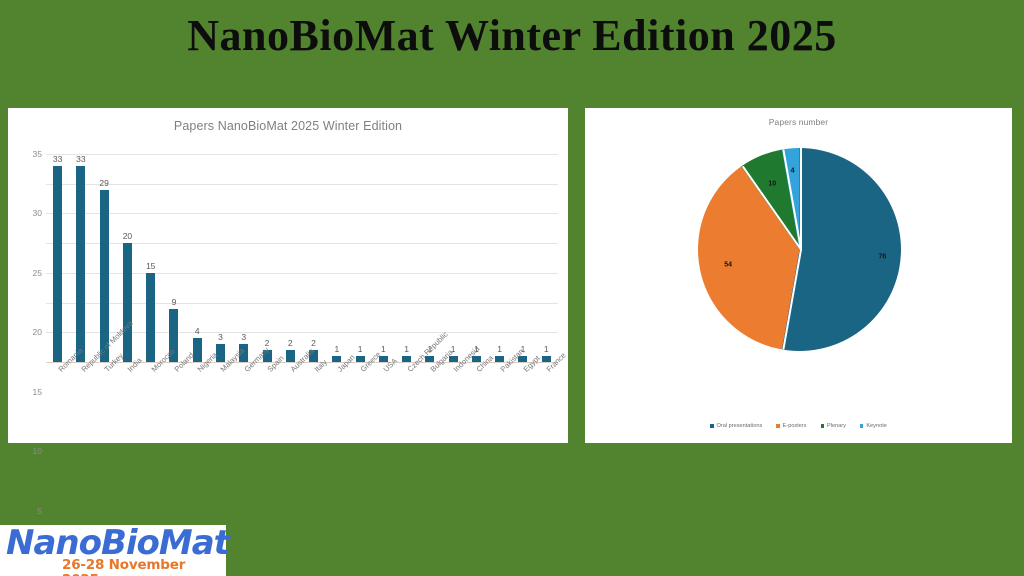 The height and width of the screenshot is (576, 1024). I want to click on pie-value-label: 76, so click(882, 257).